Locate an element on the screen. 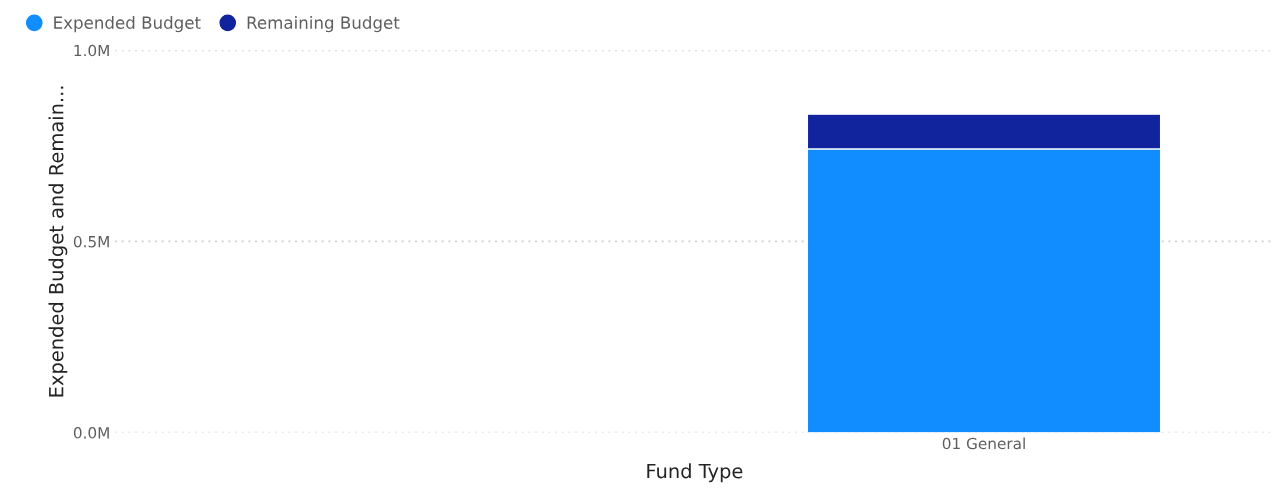 The height and width of the screenshot is (503, 1280). y-tick-label: 0.5M is located at coordinates (91, 241).